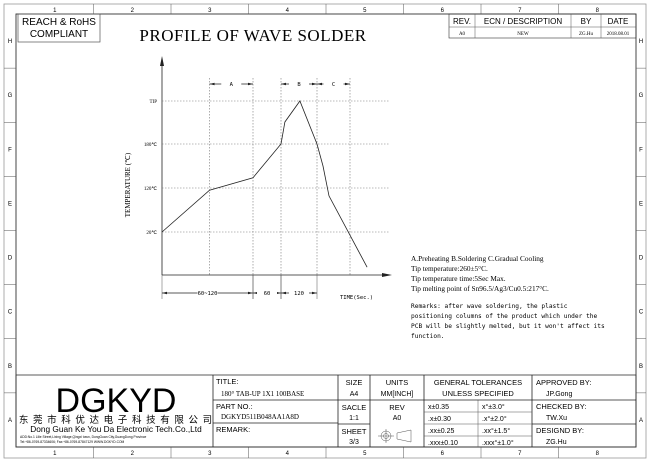 This screenshot has height=462, width=650. What do you see at coordinates (264, 184) in the screenshot?
I see `temperature-profile-line` at bounding box center [264, 184].